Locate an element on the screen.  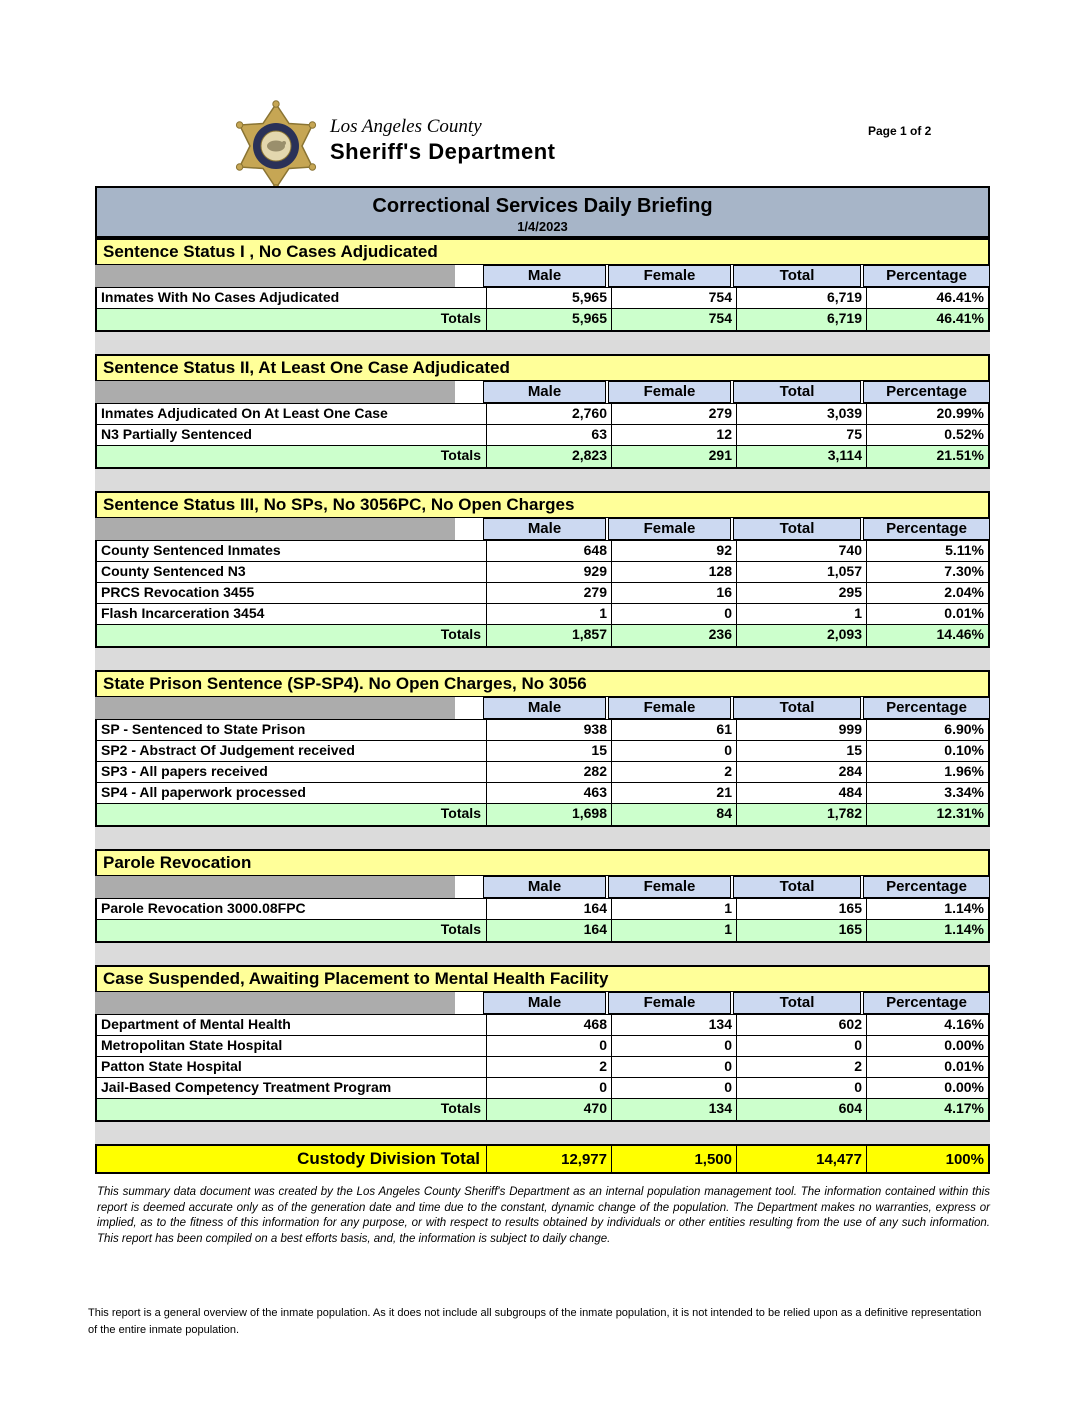
grand-total-label: Custody Division Total is located at coordinates (292, 1159).